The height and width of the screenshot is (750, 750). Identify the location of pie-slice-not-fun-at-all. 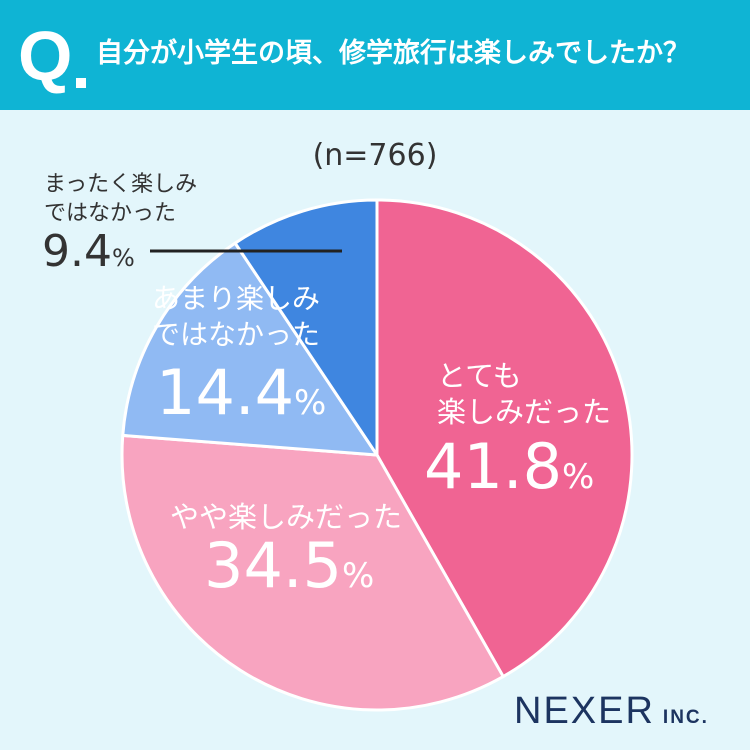
(306, 327).